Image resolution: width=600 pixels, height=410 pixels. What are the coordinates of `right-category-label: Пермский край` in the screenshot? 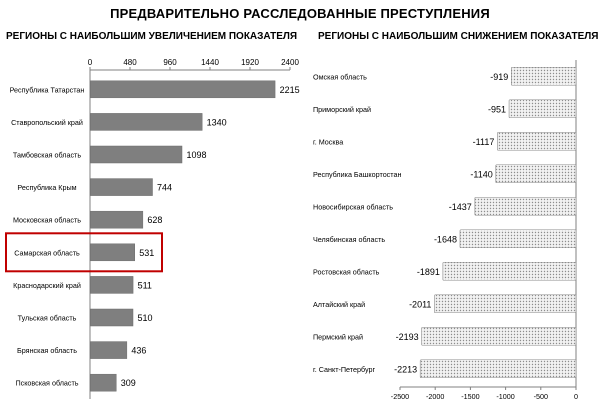 It's located at (338, 336).